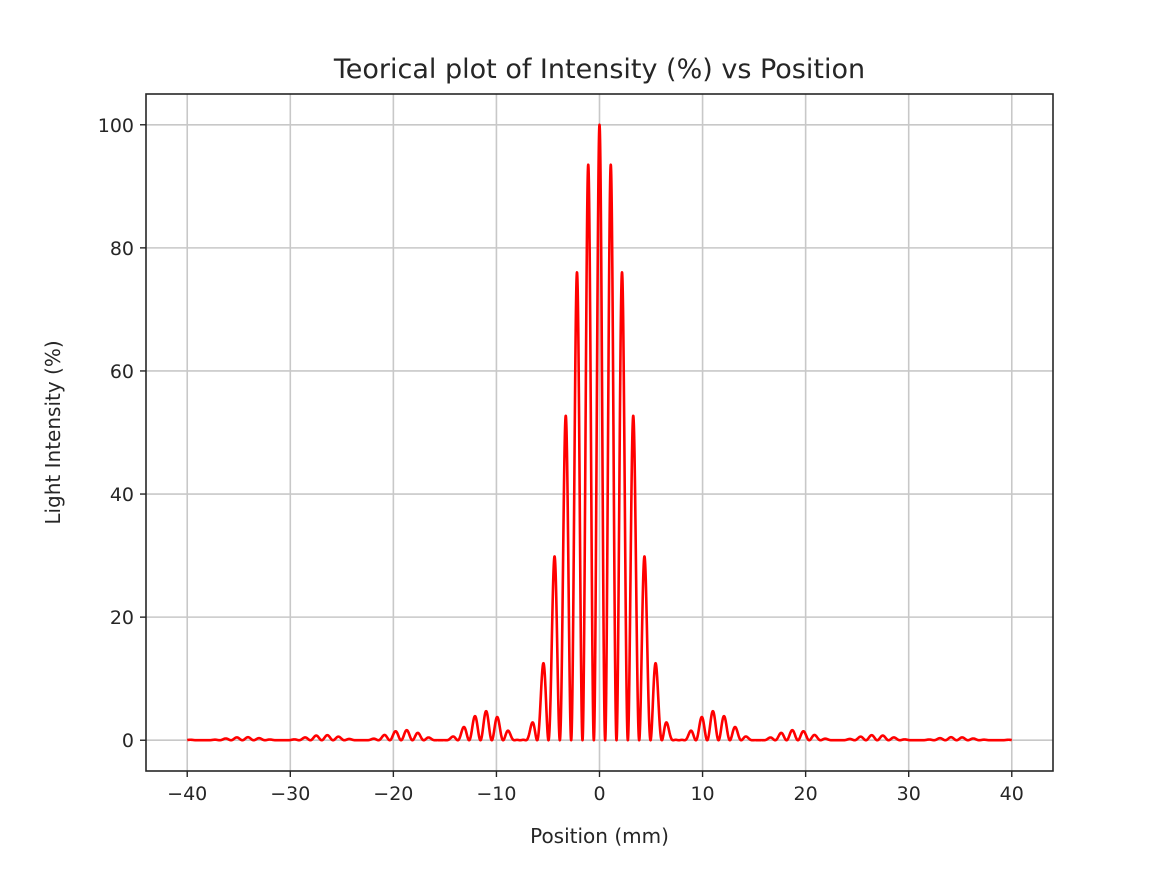 The height and width of the screenshot is (873, 1151). I want to click on x-tick-label: 10, so click(702, 794).